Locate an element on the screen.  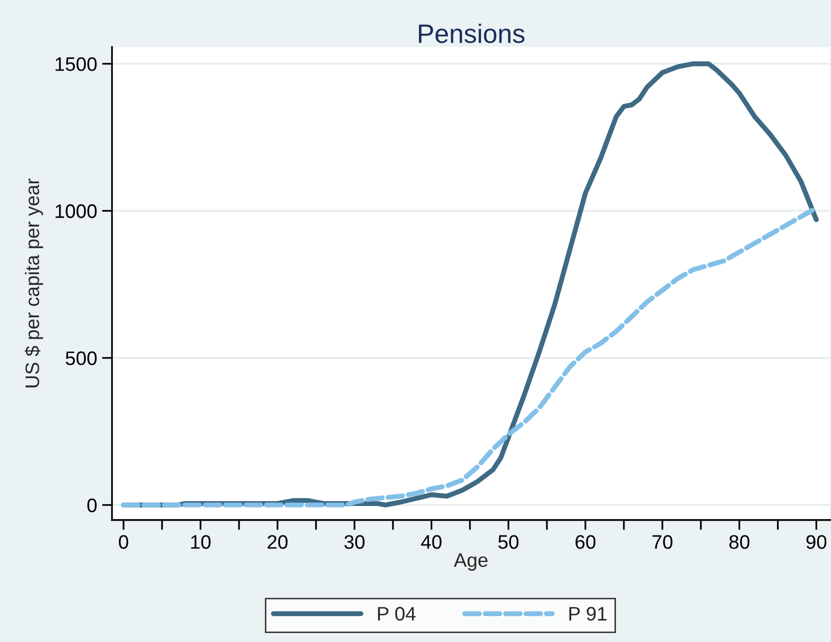
x-tick-label: 0 is located at coordinates (123, 542).